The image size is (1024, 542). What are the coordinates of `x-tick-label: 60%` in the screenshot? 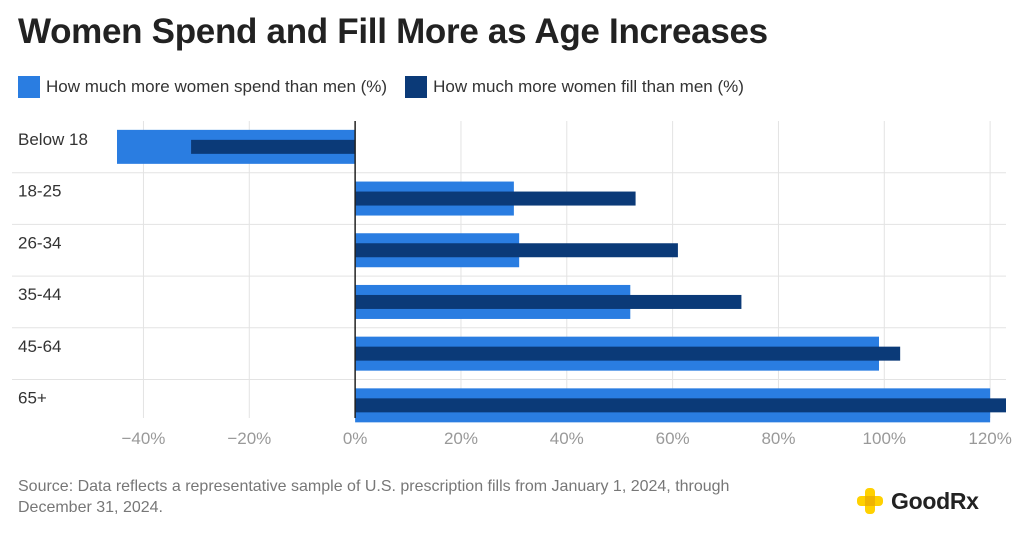 It's located at (673, 438).